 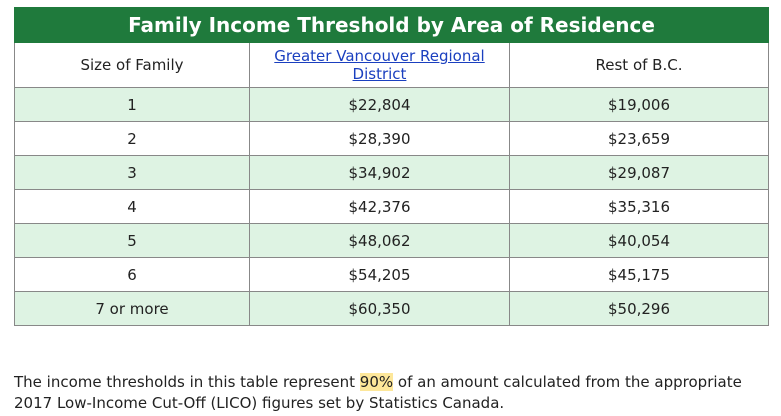 What do you see at coordinates (132, 104) in the screenshot?
I see `data-cell: 1` at bounding box center [132, 104].